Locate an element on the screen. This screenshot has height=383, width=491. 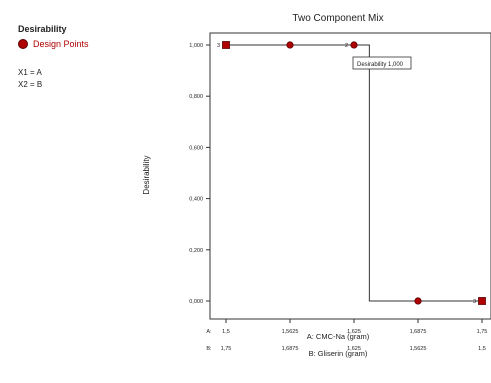
y-tick-label: 0,200 is located at coordinates (196, 251).